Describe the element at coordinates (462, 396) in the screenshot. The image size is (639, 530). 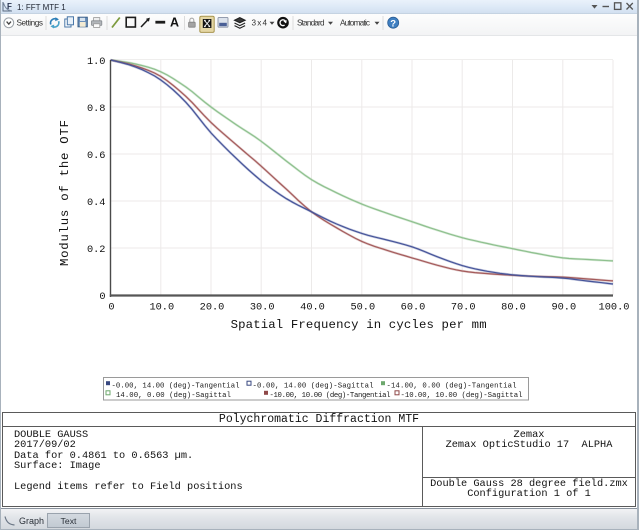
I see `svg-text: -10.00, 10.00 (deg)-Sagittal` at that location.